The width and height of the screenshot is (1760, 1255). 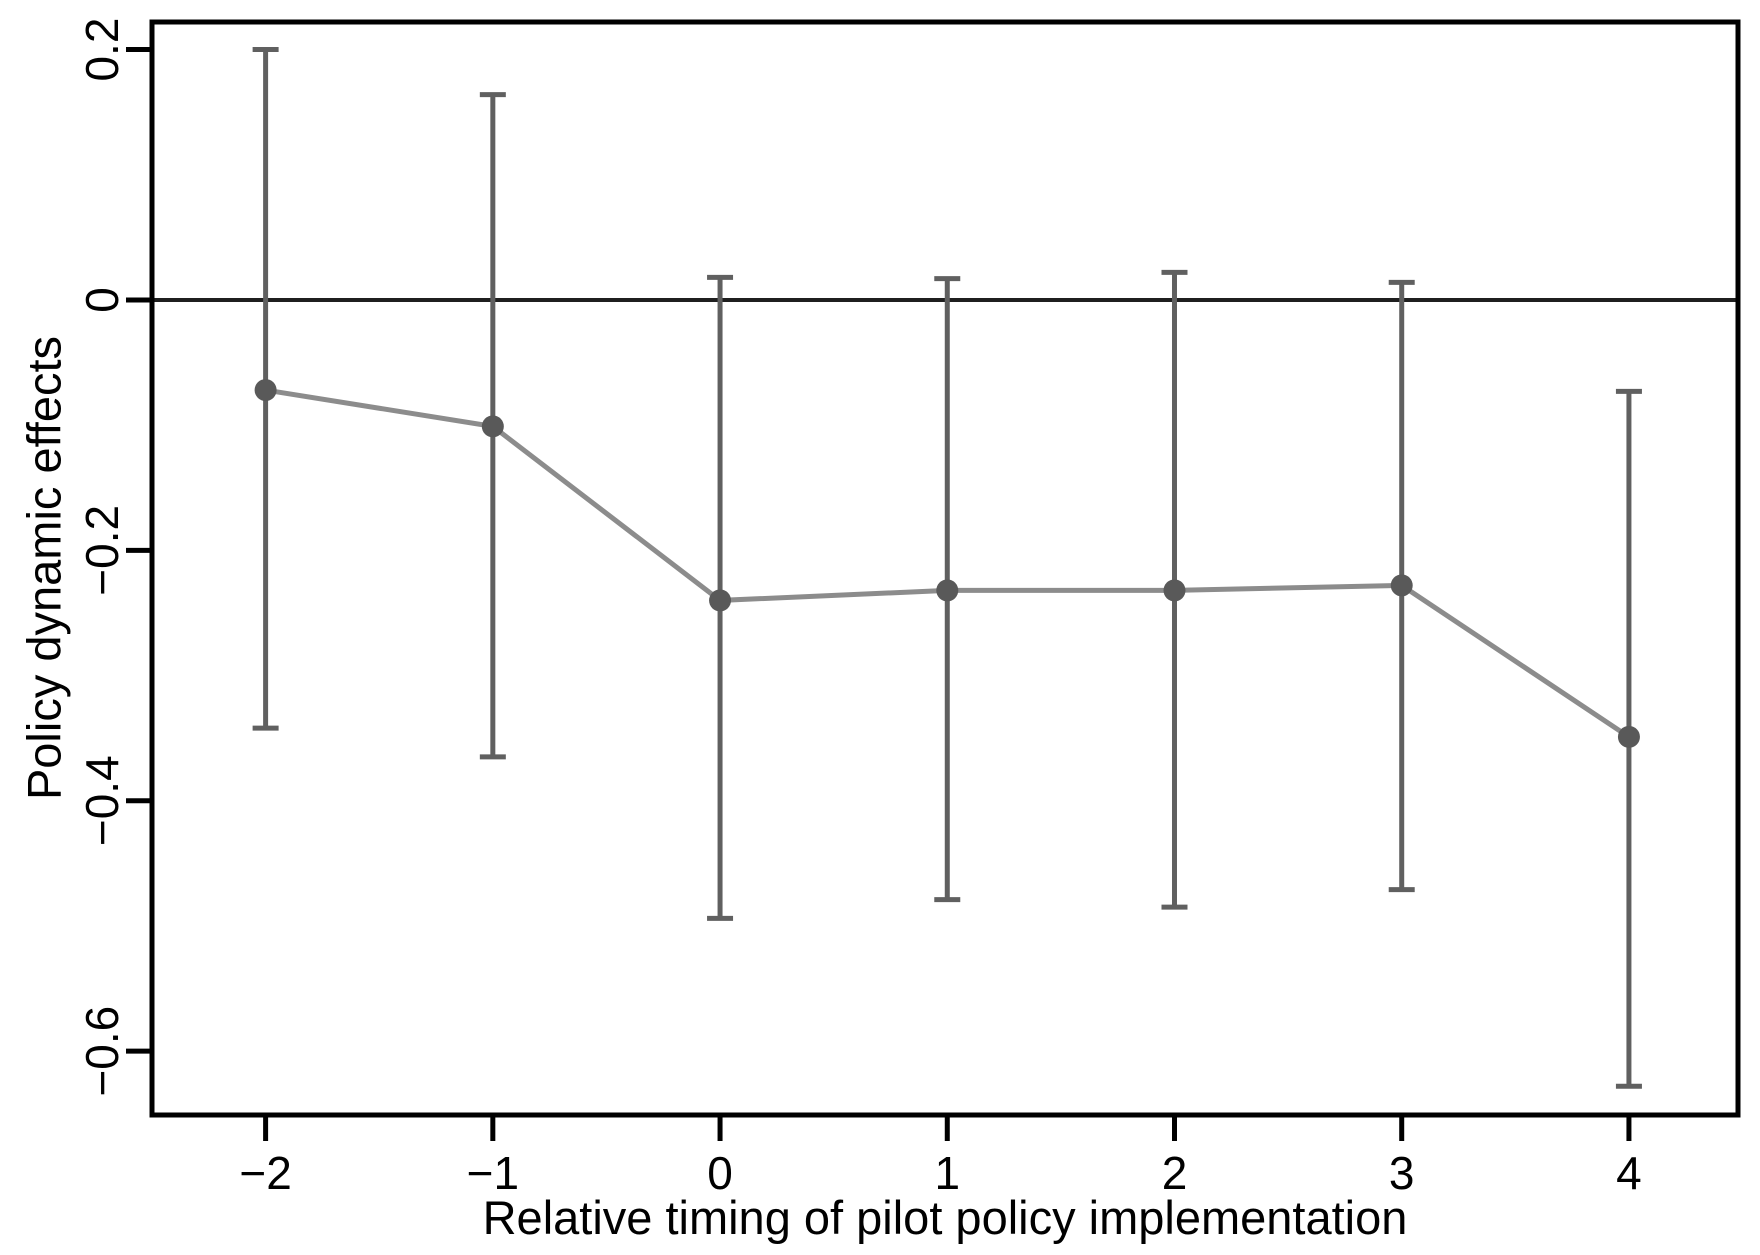 I want to click on y-tick-label: −0.4, so click(x=102, y=800).